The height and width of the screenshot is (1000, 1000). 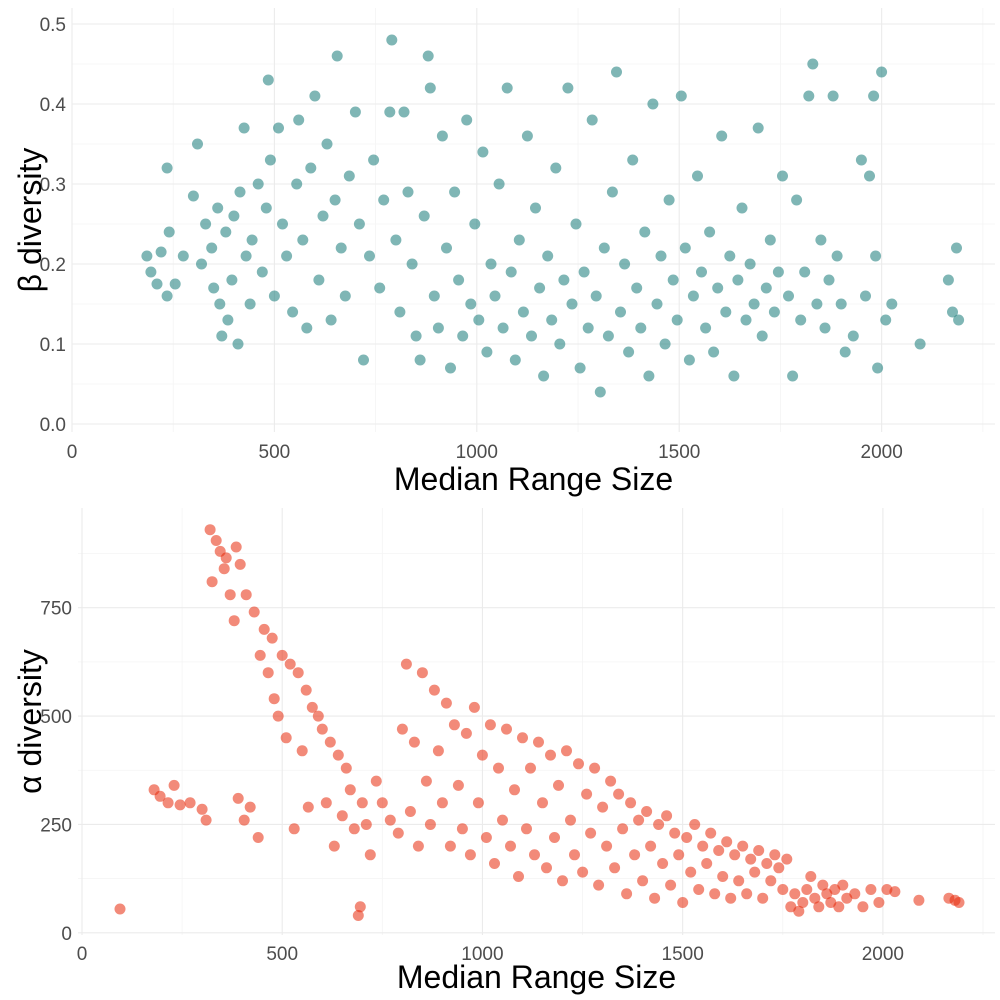 What do you see at coordinates (53, 25) in the screenshot?
I see `y-tick-label: 0.5` at bounding box center [53, 25].